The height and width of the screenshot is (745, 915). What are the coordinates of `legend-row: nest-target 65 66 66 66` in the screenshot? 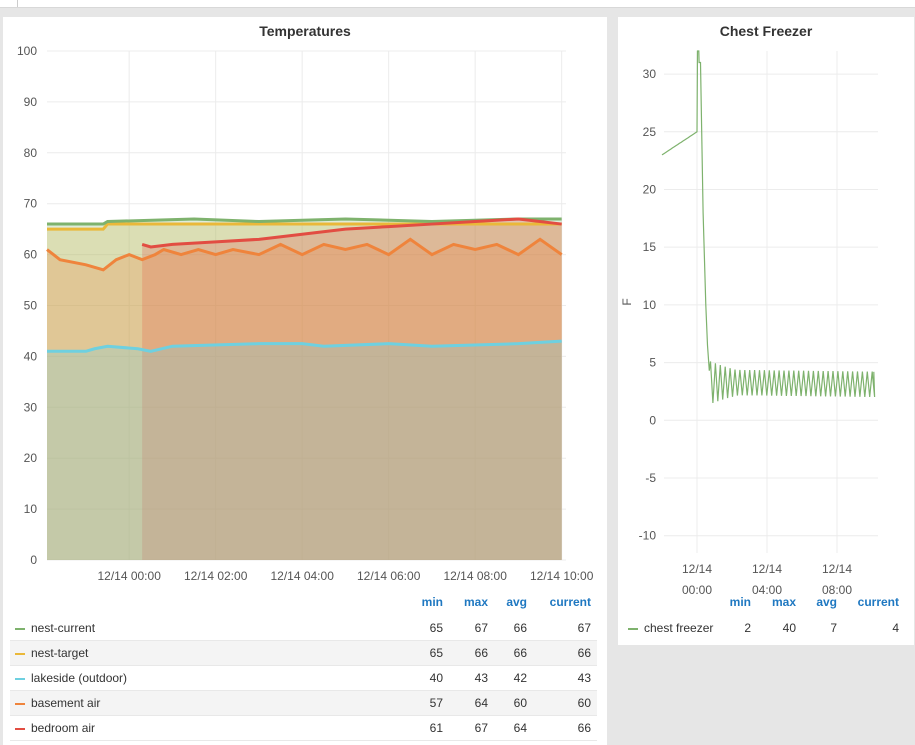 It's located at (303, 653).